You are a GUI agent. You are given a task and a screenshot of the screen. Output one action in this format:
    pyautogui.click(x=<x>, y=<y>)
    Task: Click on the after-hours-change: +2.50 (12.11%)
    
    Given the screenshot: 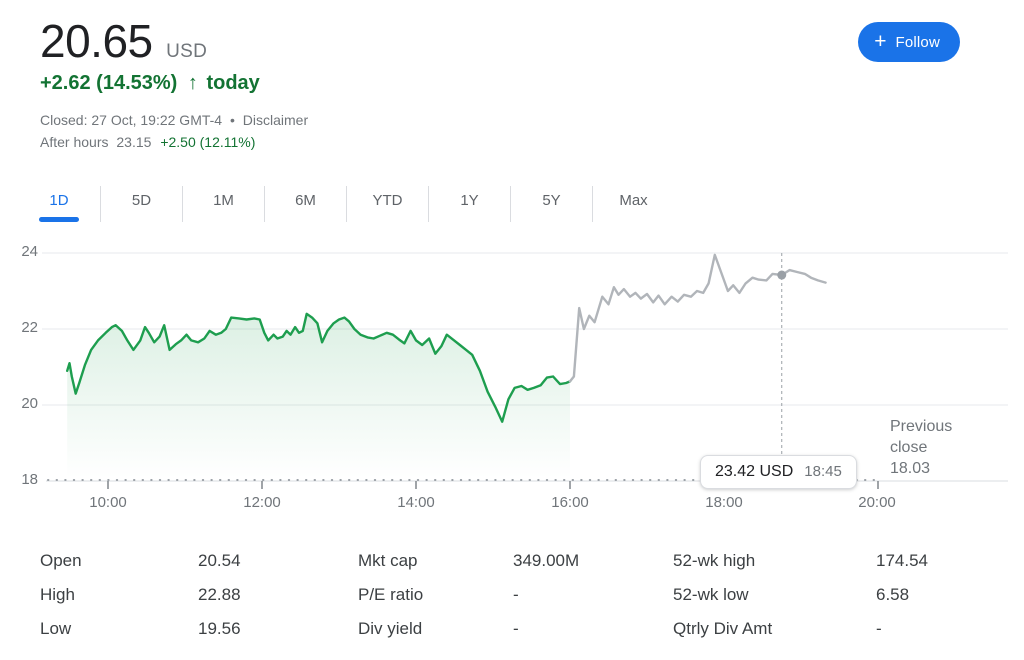 What is the action you would take?
    pyautogui.click(x=208, y=142)
    